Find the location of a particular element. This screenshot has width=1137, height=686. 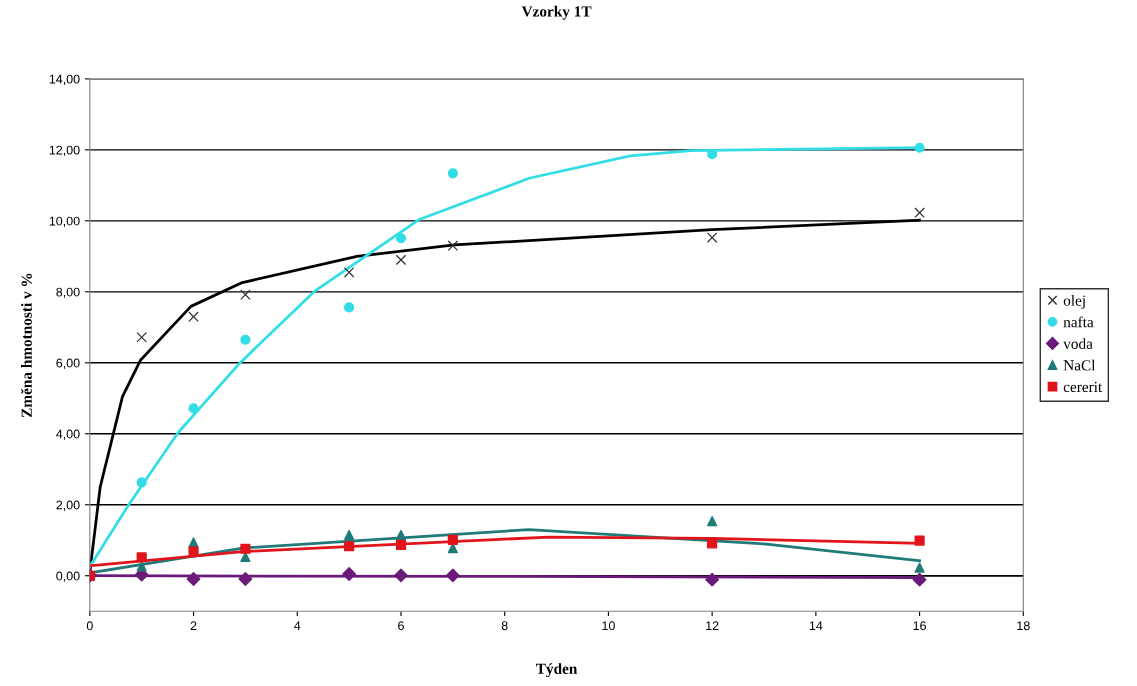

x-tick-label: 10 is located at coordinates (608, 626).